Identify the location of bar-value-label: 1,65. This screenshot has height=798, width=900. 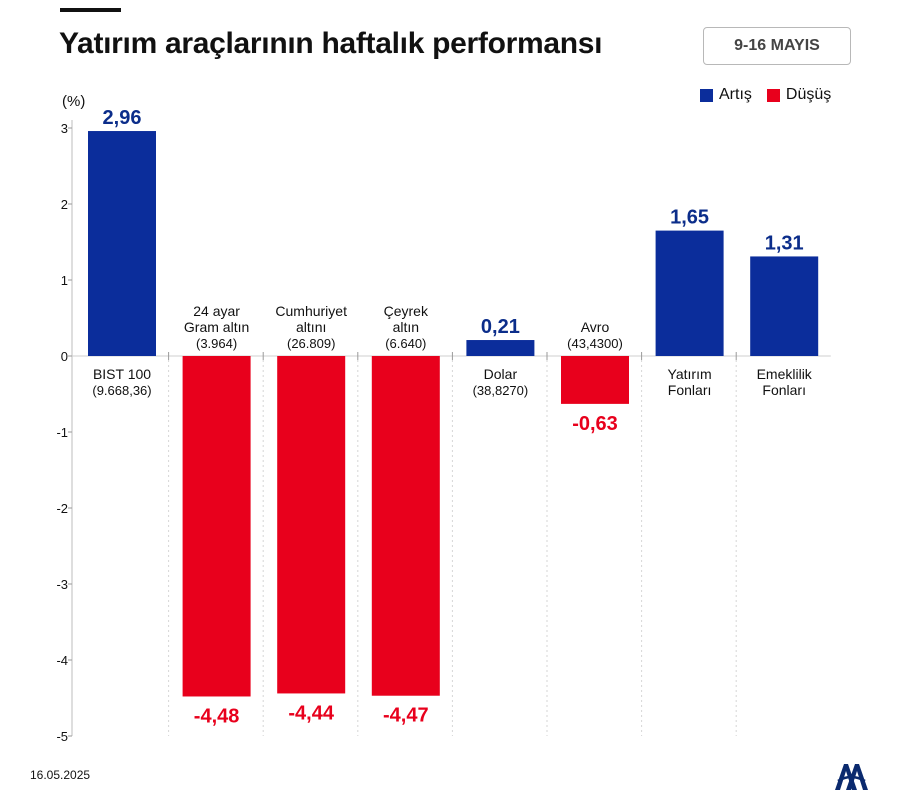
(689, 218).